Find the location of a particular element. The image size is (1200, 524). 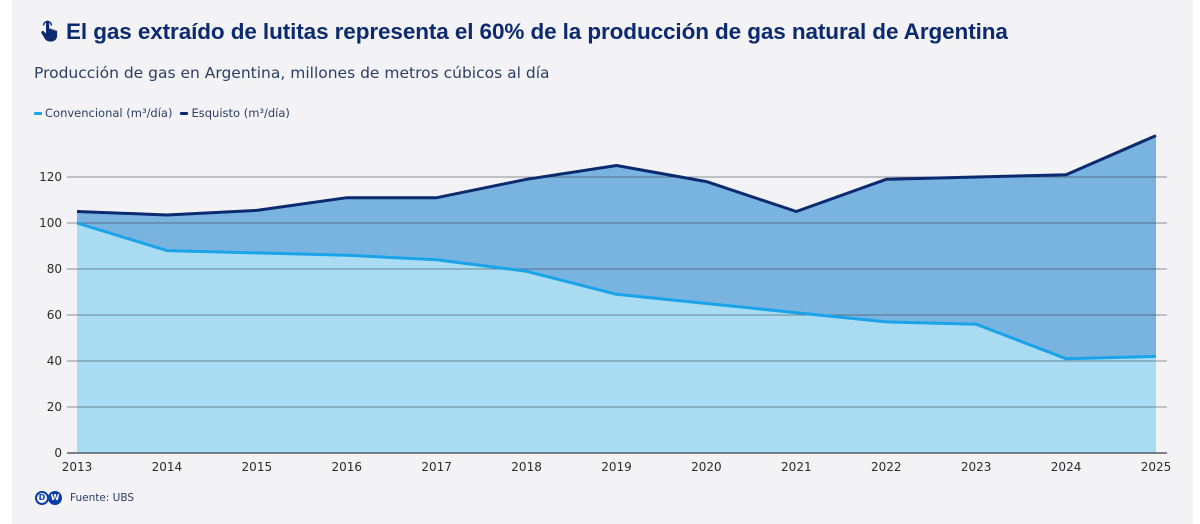

legend-swatch-shale is located at coordinates (184, 113).